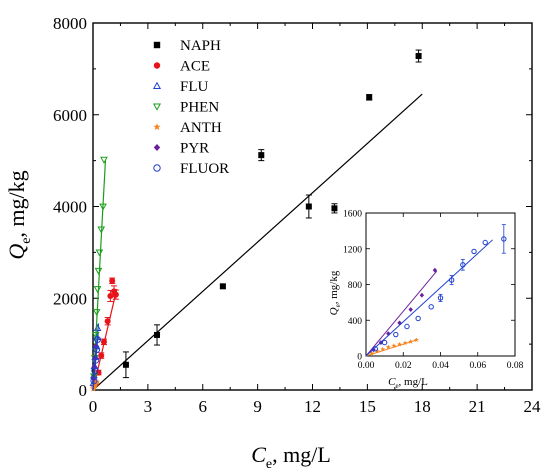 The height and width of the screenshot is (471, 550). I want to click on legend-item-ace: ACE, so click(181, 67).